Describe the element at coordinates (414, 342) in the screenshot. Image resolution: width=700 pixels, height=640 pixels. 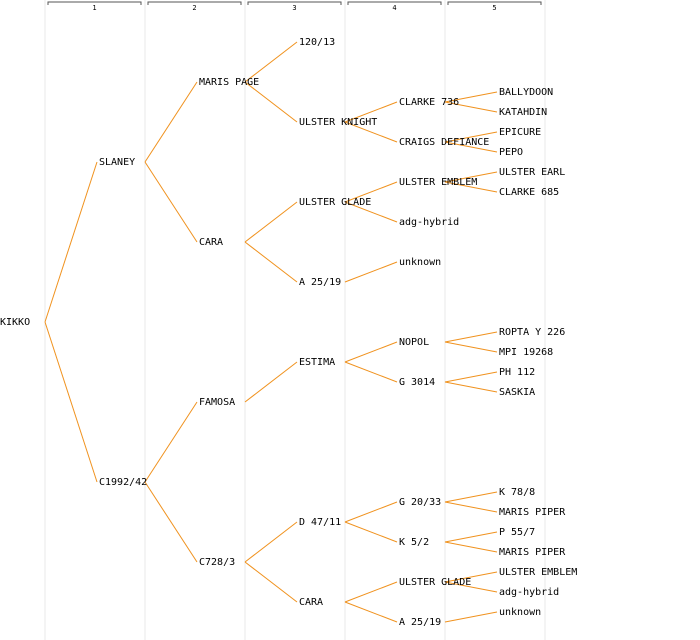
I see `pedigree-node: NOPOL` at that location.